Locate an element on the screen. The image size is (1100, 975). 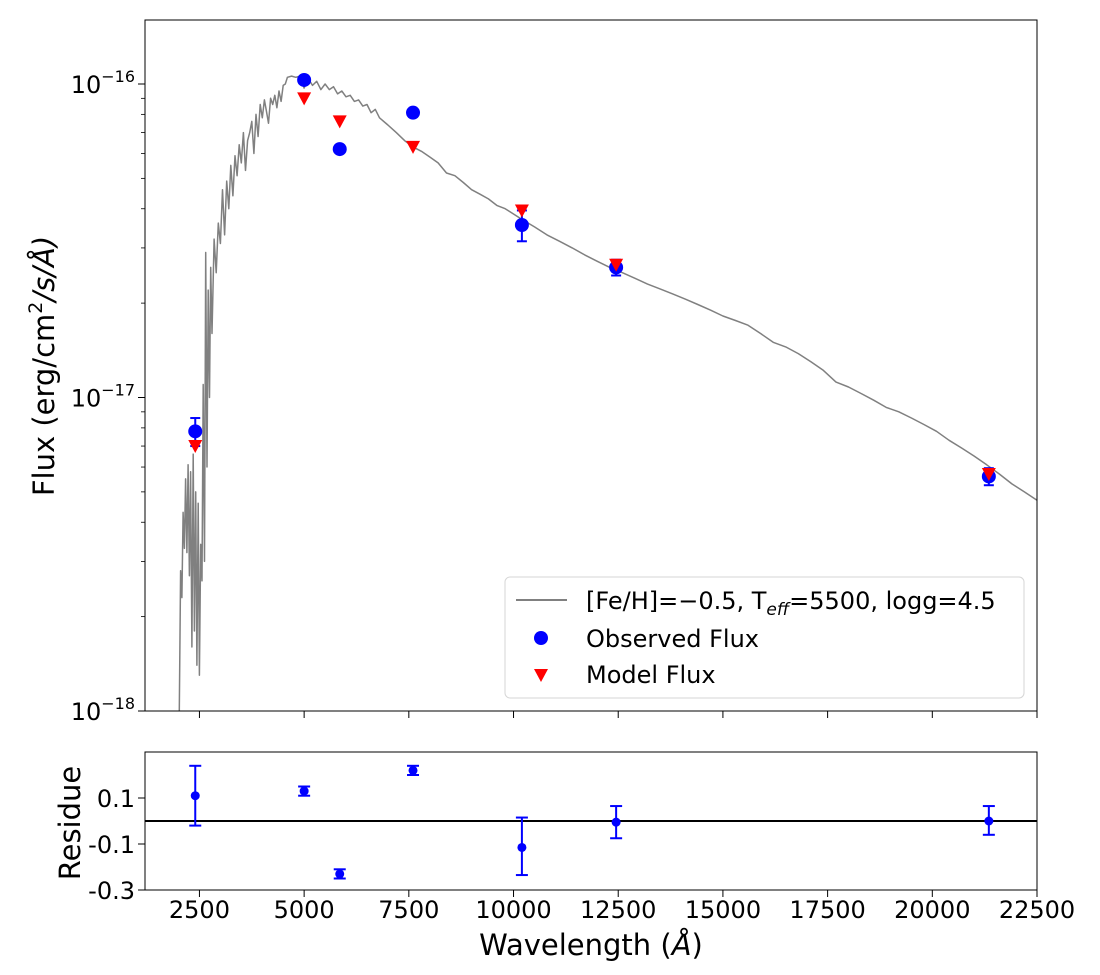
sed-y-axis-title-suffix: /s/Å) is located at coordinates (44, 270).